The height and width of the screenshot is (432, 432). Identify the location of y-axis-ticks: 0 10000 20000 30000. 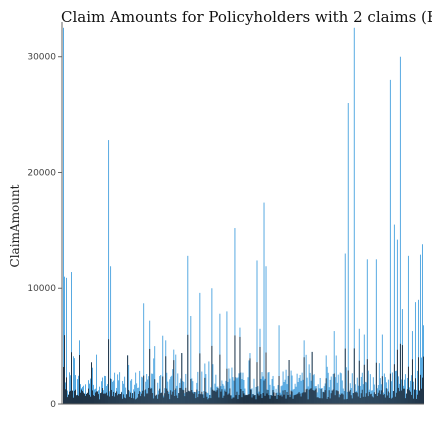
(44, 231).